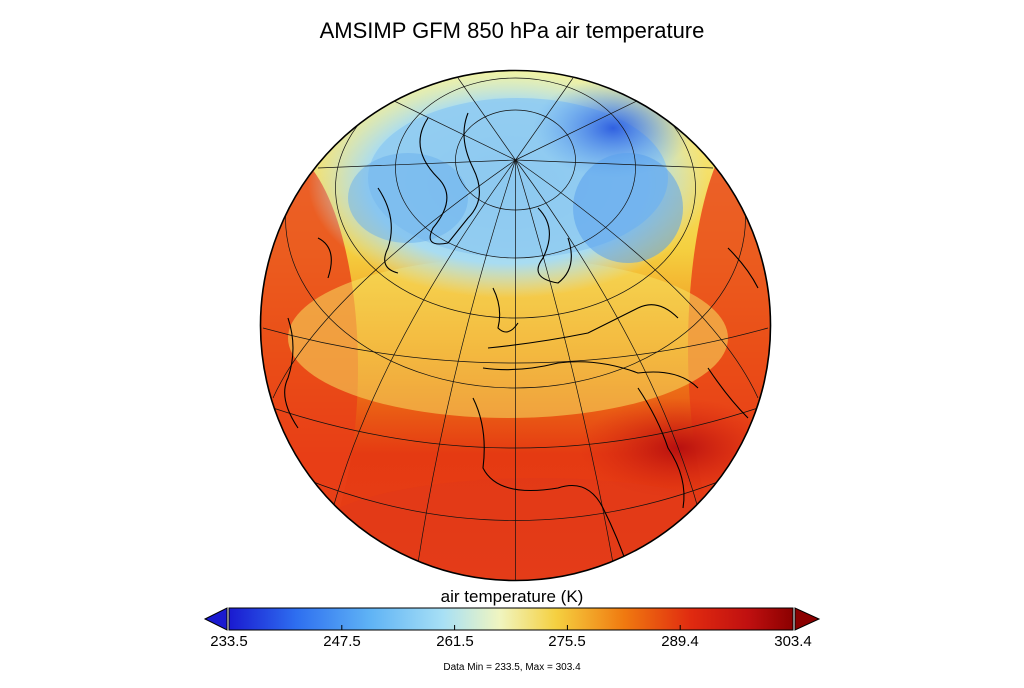 The width and height of the screenshot is (1024, 688). I want to click on colorbar-svg, so click(512, 619).